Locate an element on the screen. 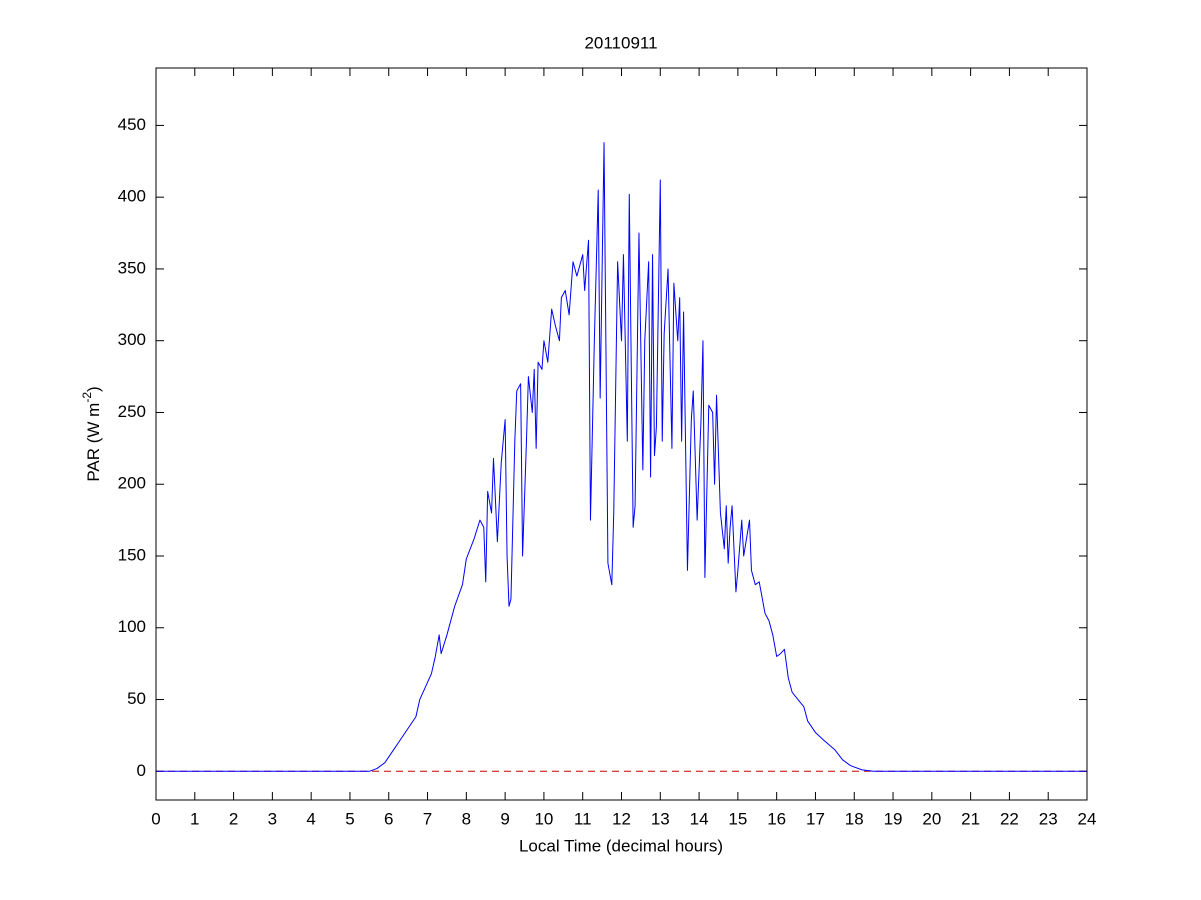  x-tick-label: 7 is located at coordinates (427, 818).